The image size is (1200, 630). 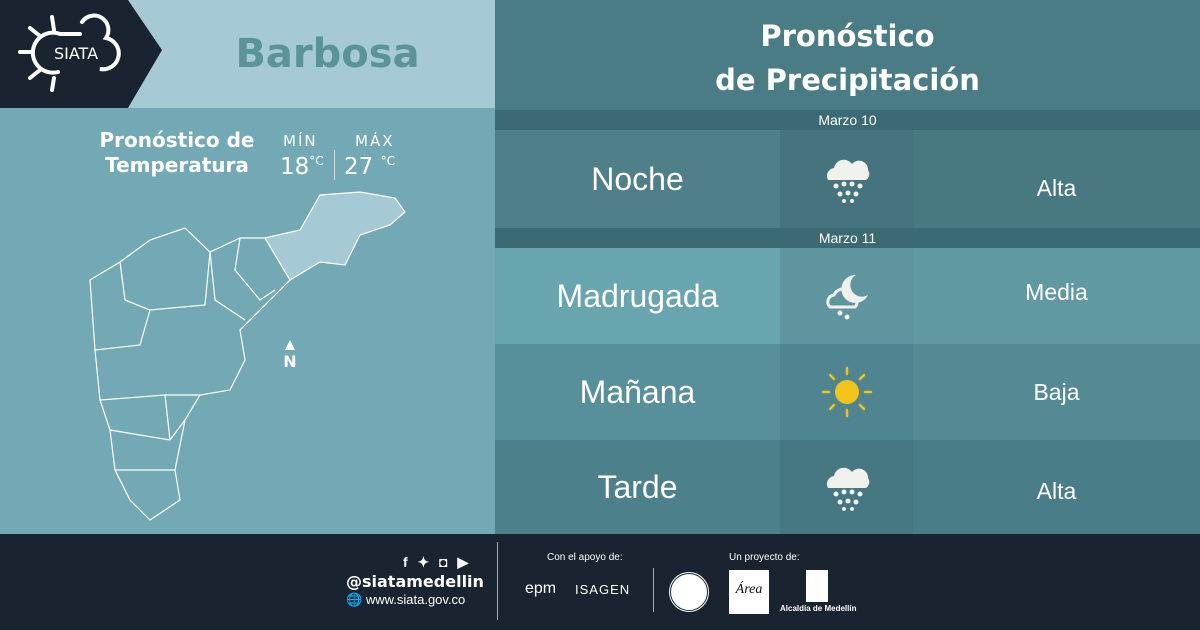 I want to click on period-label: Tarde, so click(x=637, y=487).